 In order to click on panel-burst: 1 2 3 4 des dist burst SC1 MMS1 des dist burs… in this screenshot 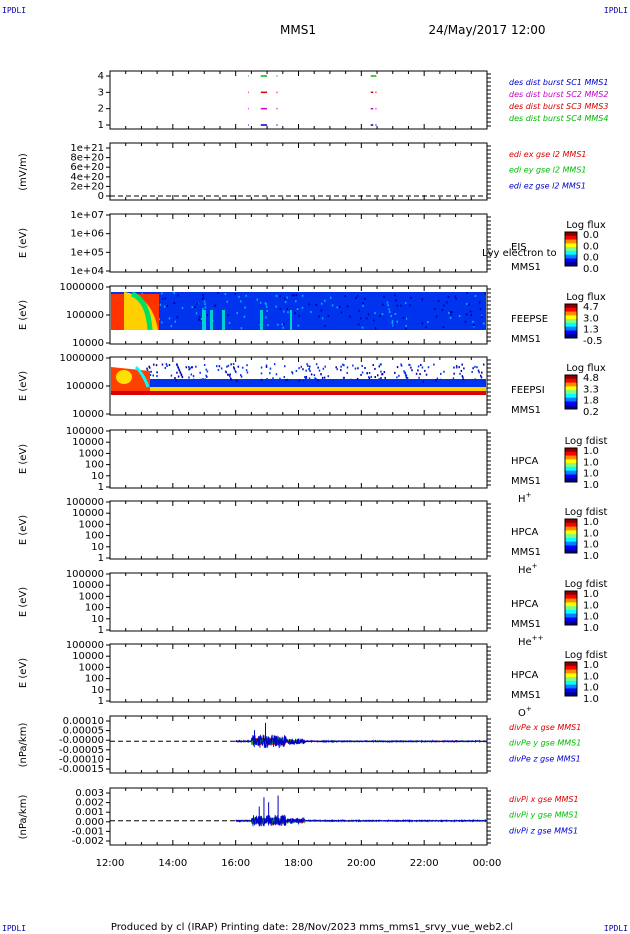, I will do `click(353, 100)`.